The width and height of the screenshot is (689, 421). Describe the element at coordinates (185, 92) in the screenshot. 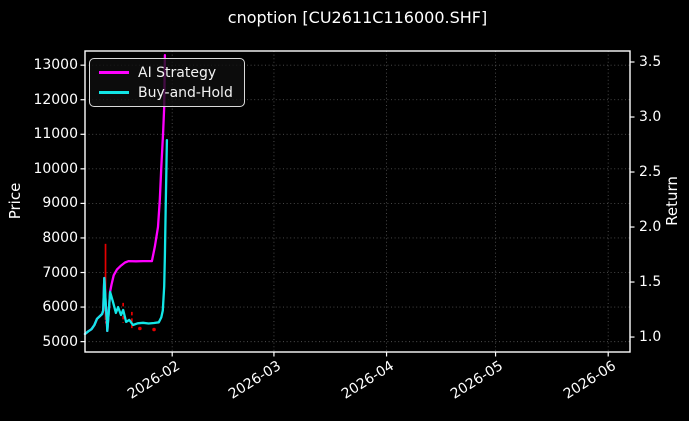

I see `legend-label-buy-and-hold: Buy-and-Hold` at that location.